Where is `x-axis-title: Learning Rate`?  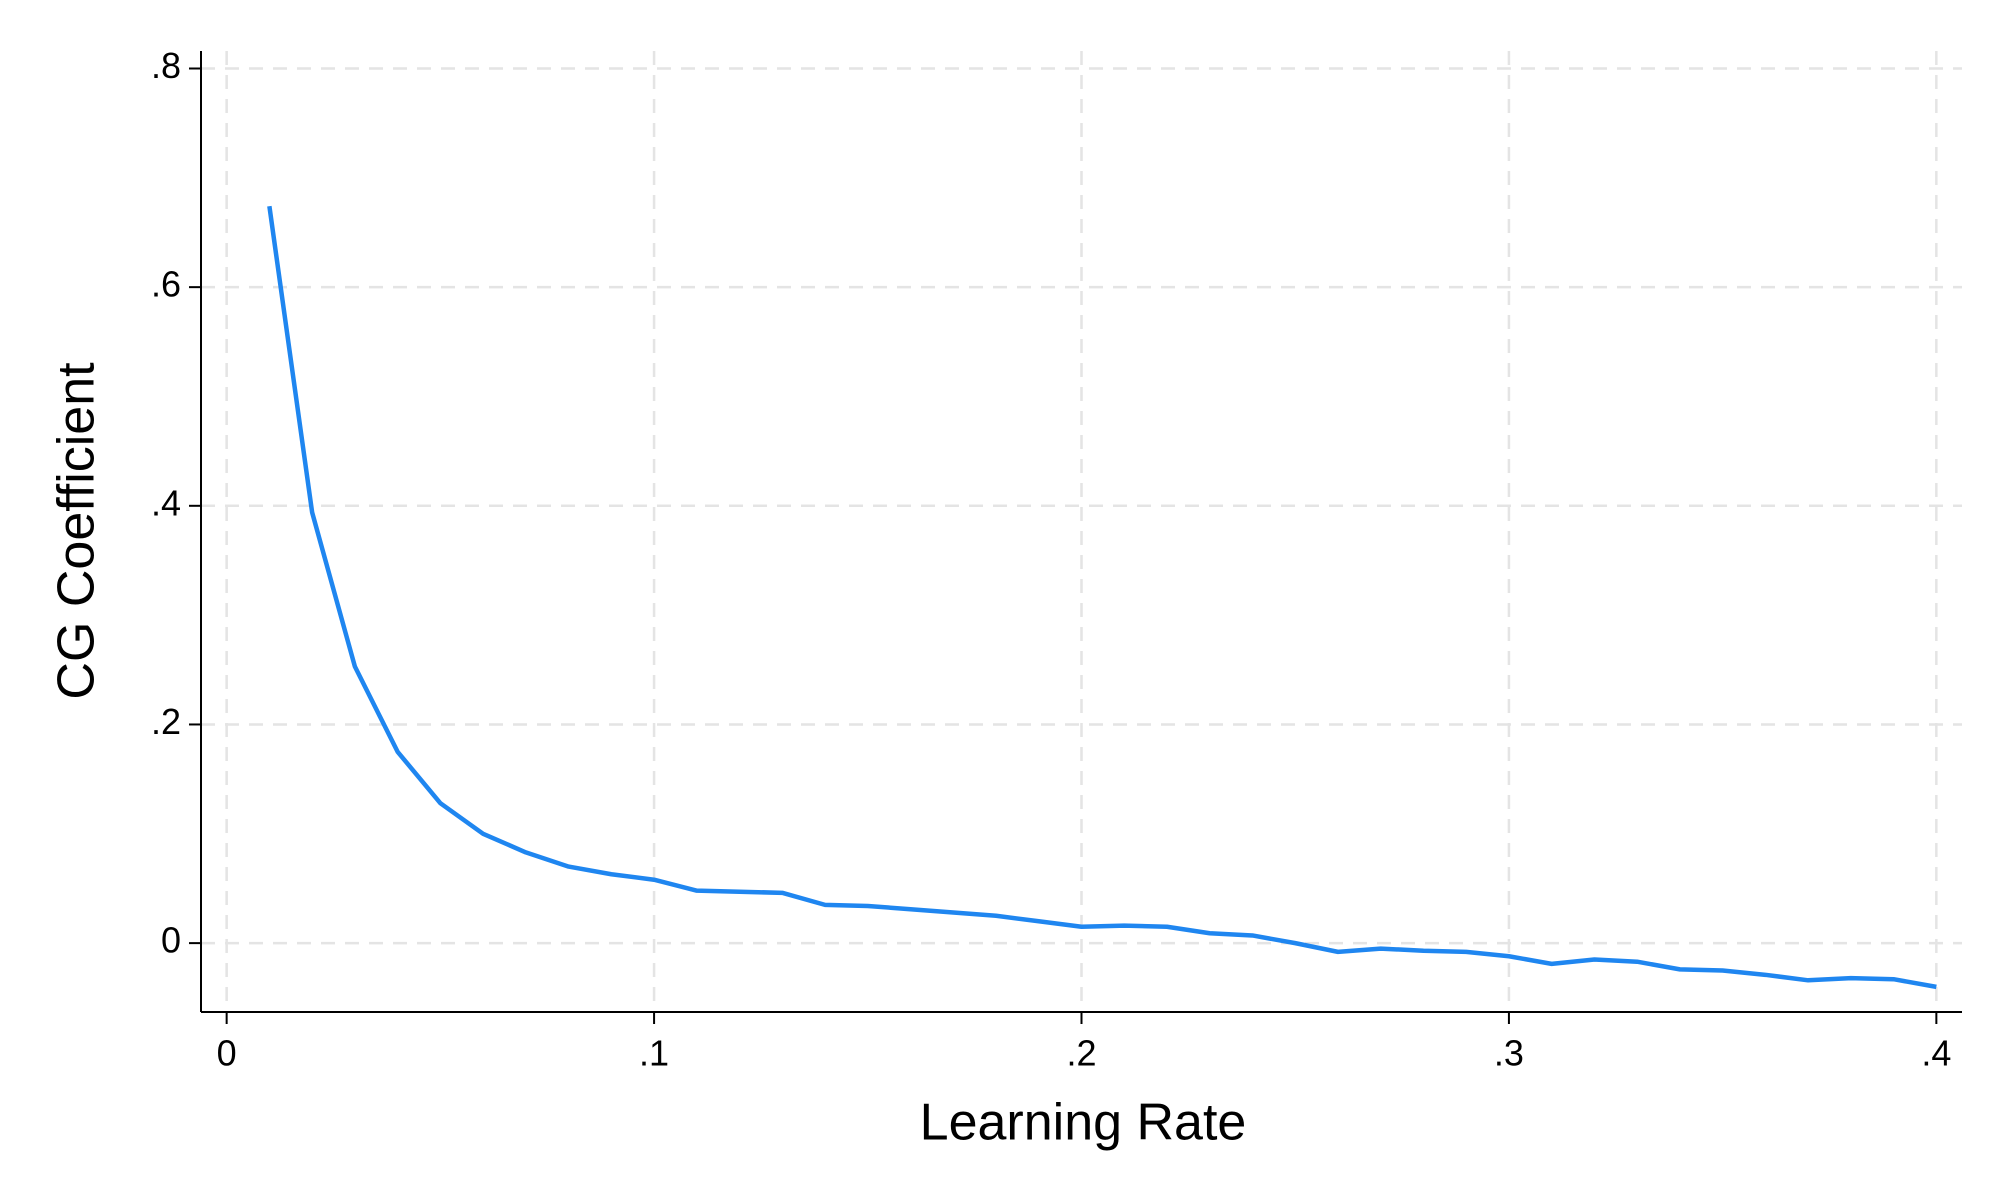
x-axis-title: Learning Rate is located at coordinates (1083, 1123).